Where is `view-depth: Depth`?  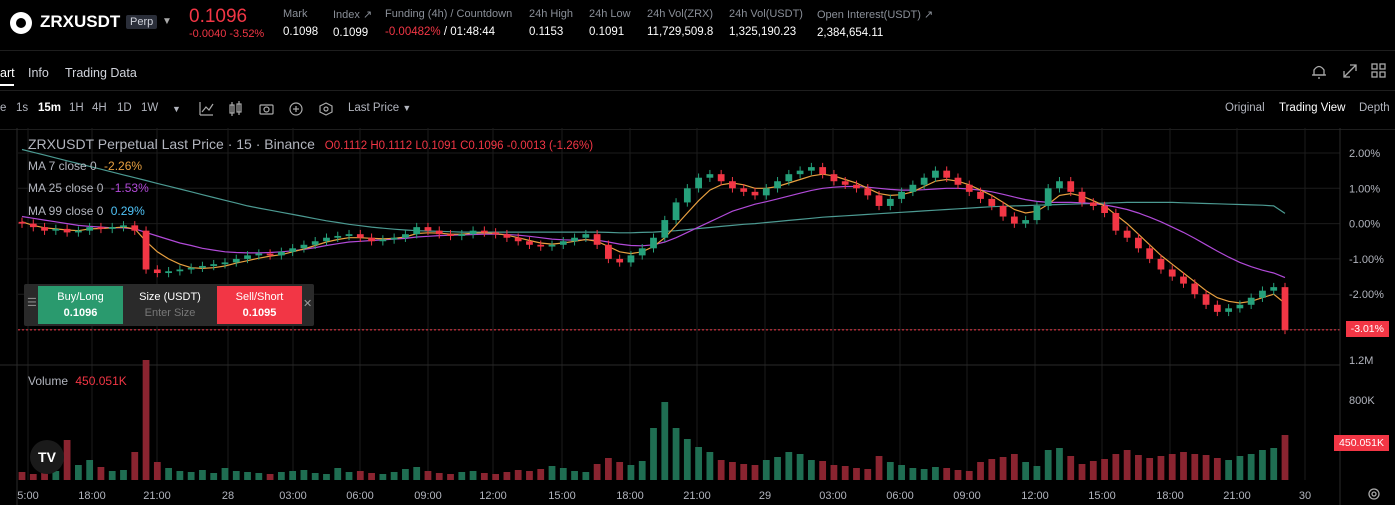 view-depth: Depth is located at coordinates (1374, 108).